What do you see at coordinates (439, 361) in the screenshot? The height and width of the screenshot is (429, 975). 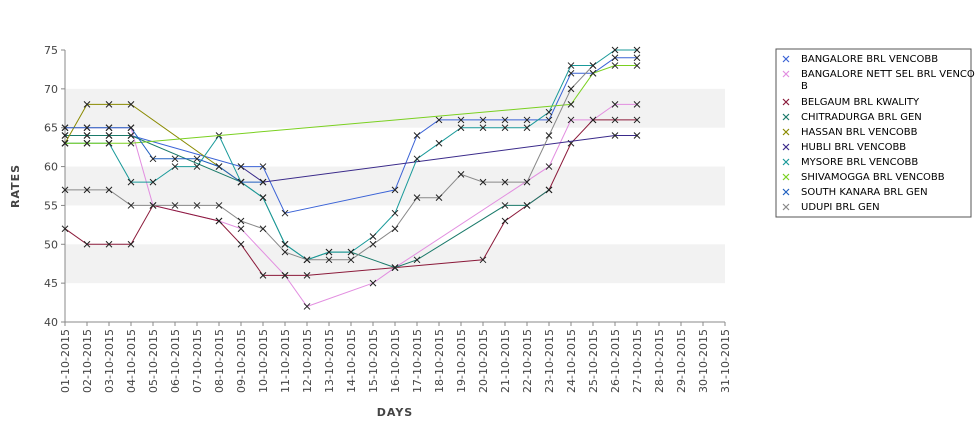 I see `x-tick-label: 18-10-2015` at bounding box center [439, 361].